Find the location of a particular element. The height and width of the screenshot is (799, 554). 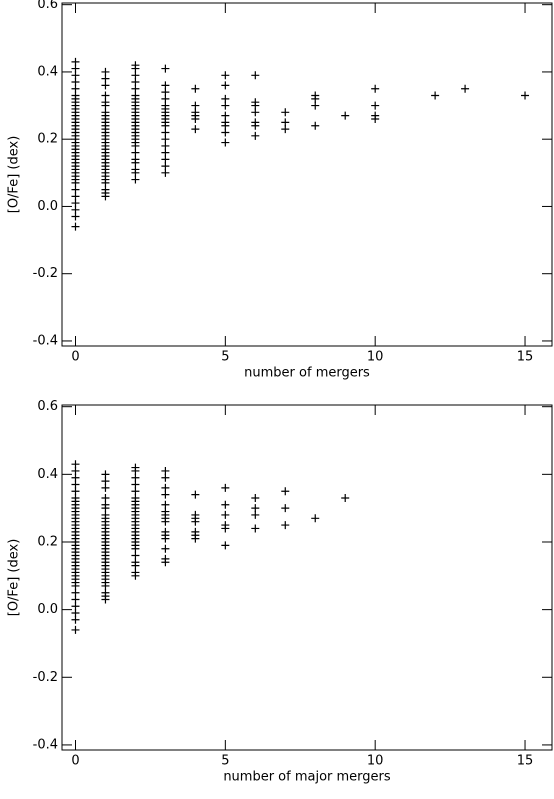

y-tick-label: 0.4 is located at coordinates (47, 474).